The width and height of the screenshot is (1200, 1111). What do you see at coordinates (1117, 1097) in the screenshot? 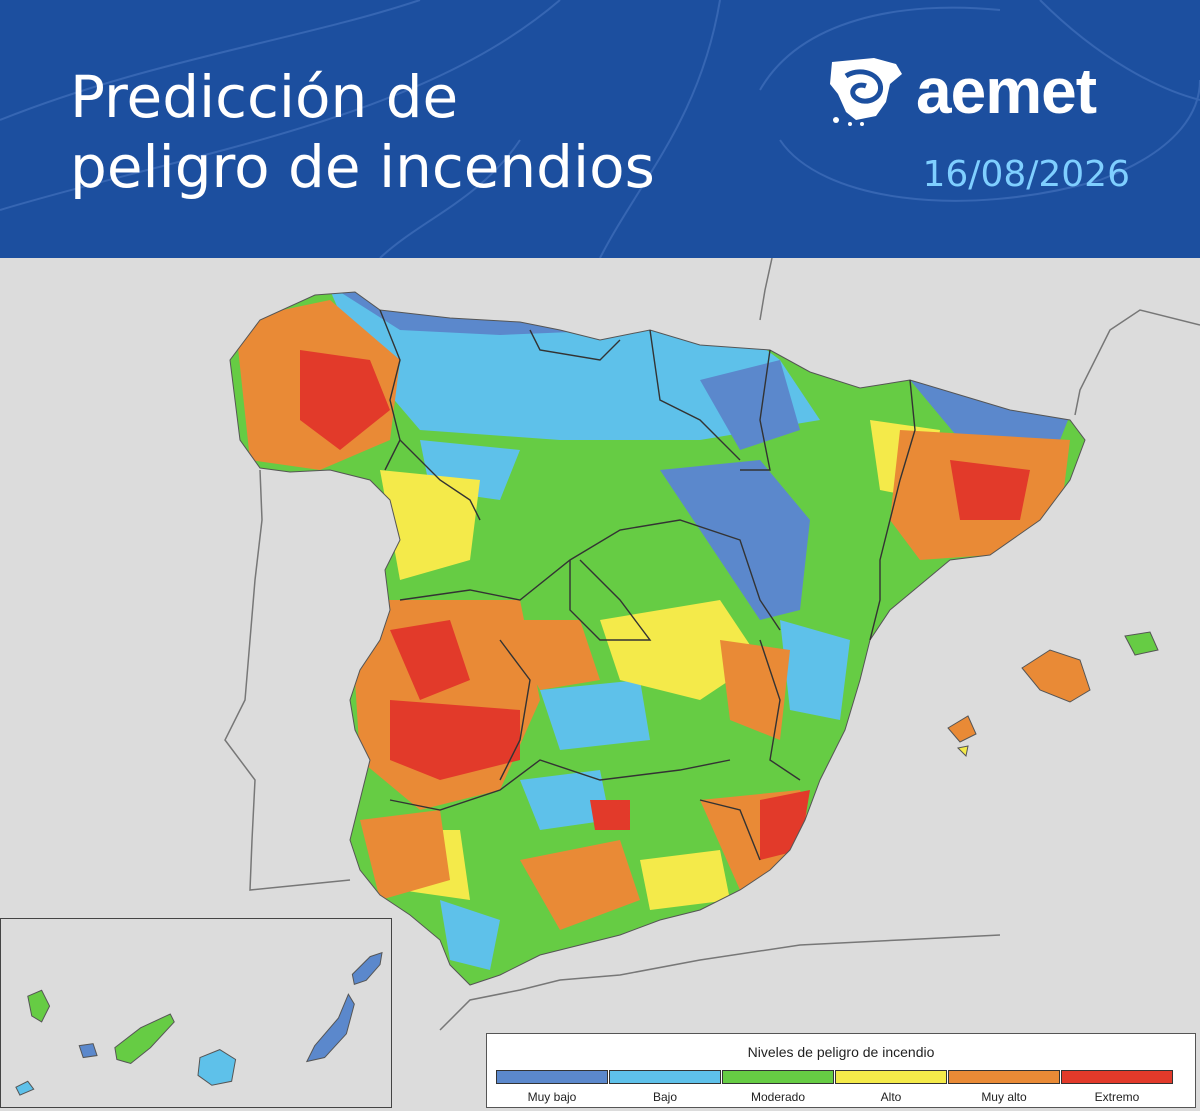
I see `legend-label-extremo: Extremo` at bounding box center [1117, 1097].